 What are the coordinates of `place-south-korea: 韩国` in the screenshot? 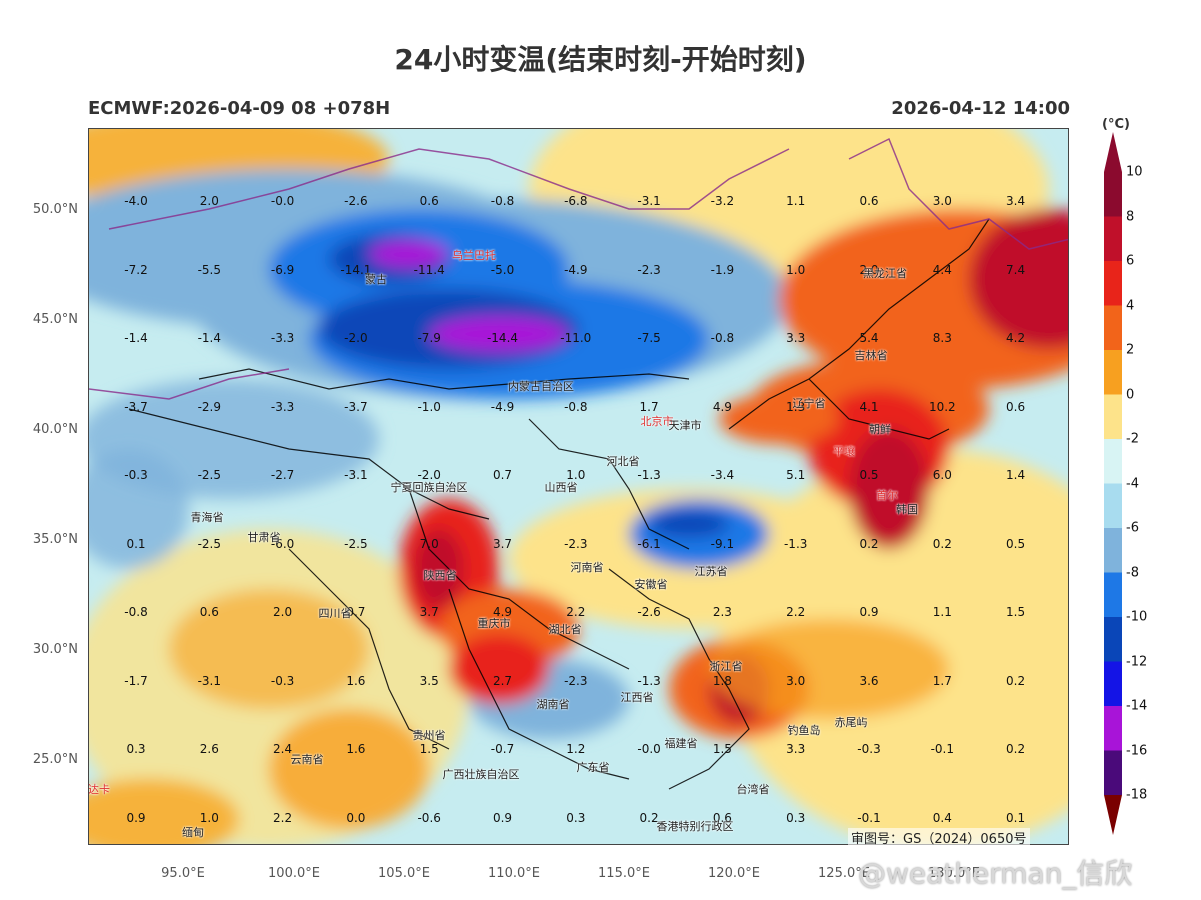 It's located at (907, 509).